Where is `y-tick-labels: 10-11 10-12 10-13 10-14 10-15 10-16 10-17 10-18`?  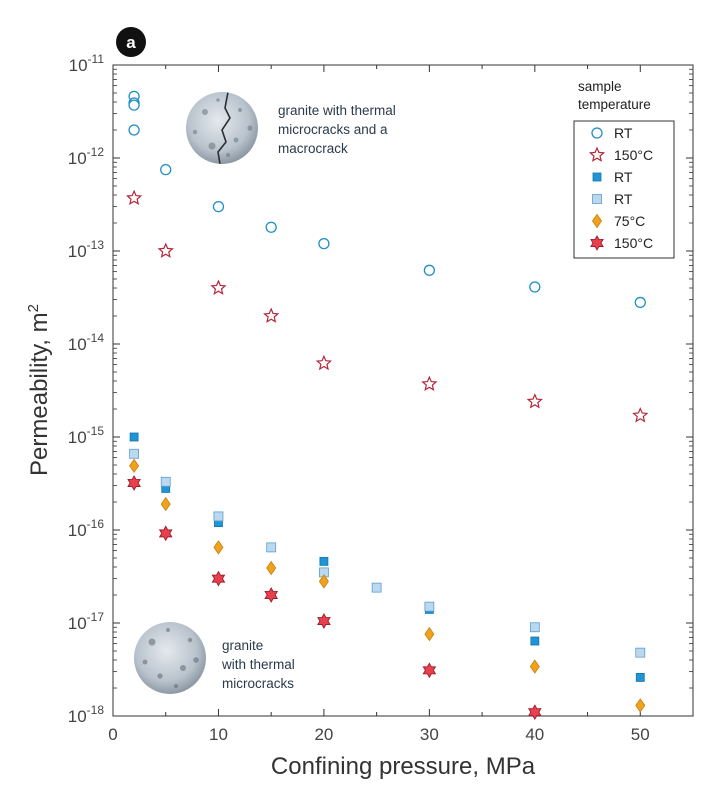
y-tick-labels: 10-11 10-12 10-13 10-14 10-15 10-16 10-17 10-18 is located at coordinates (86, 389).